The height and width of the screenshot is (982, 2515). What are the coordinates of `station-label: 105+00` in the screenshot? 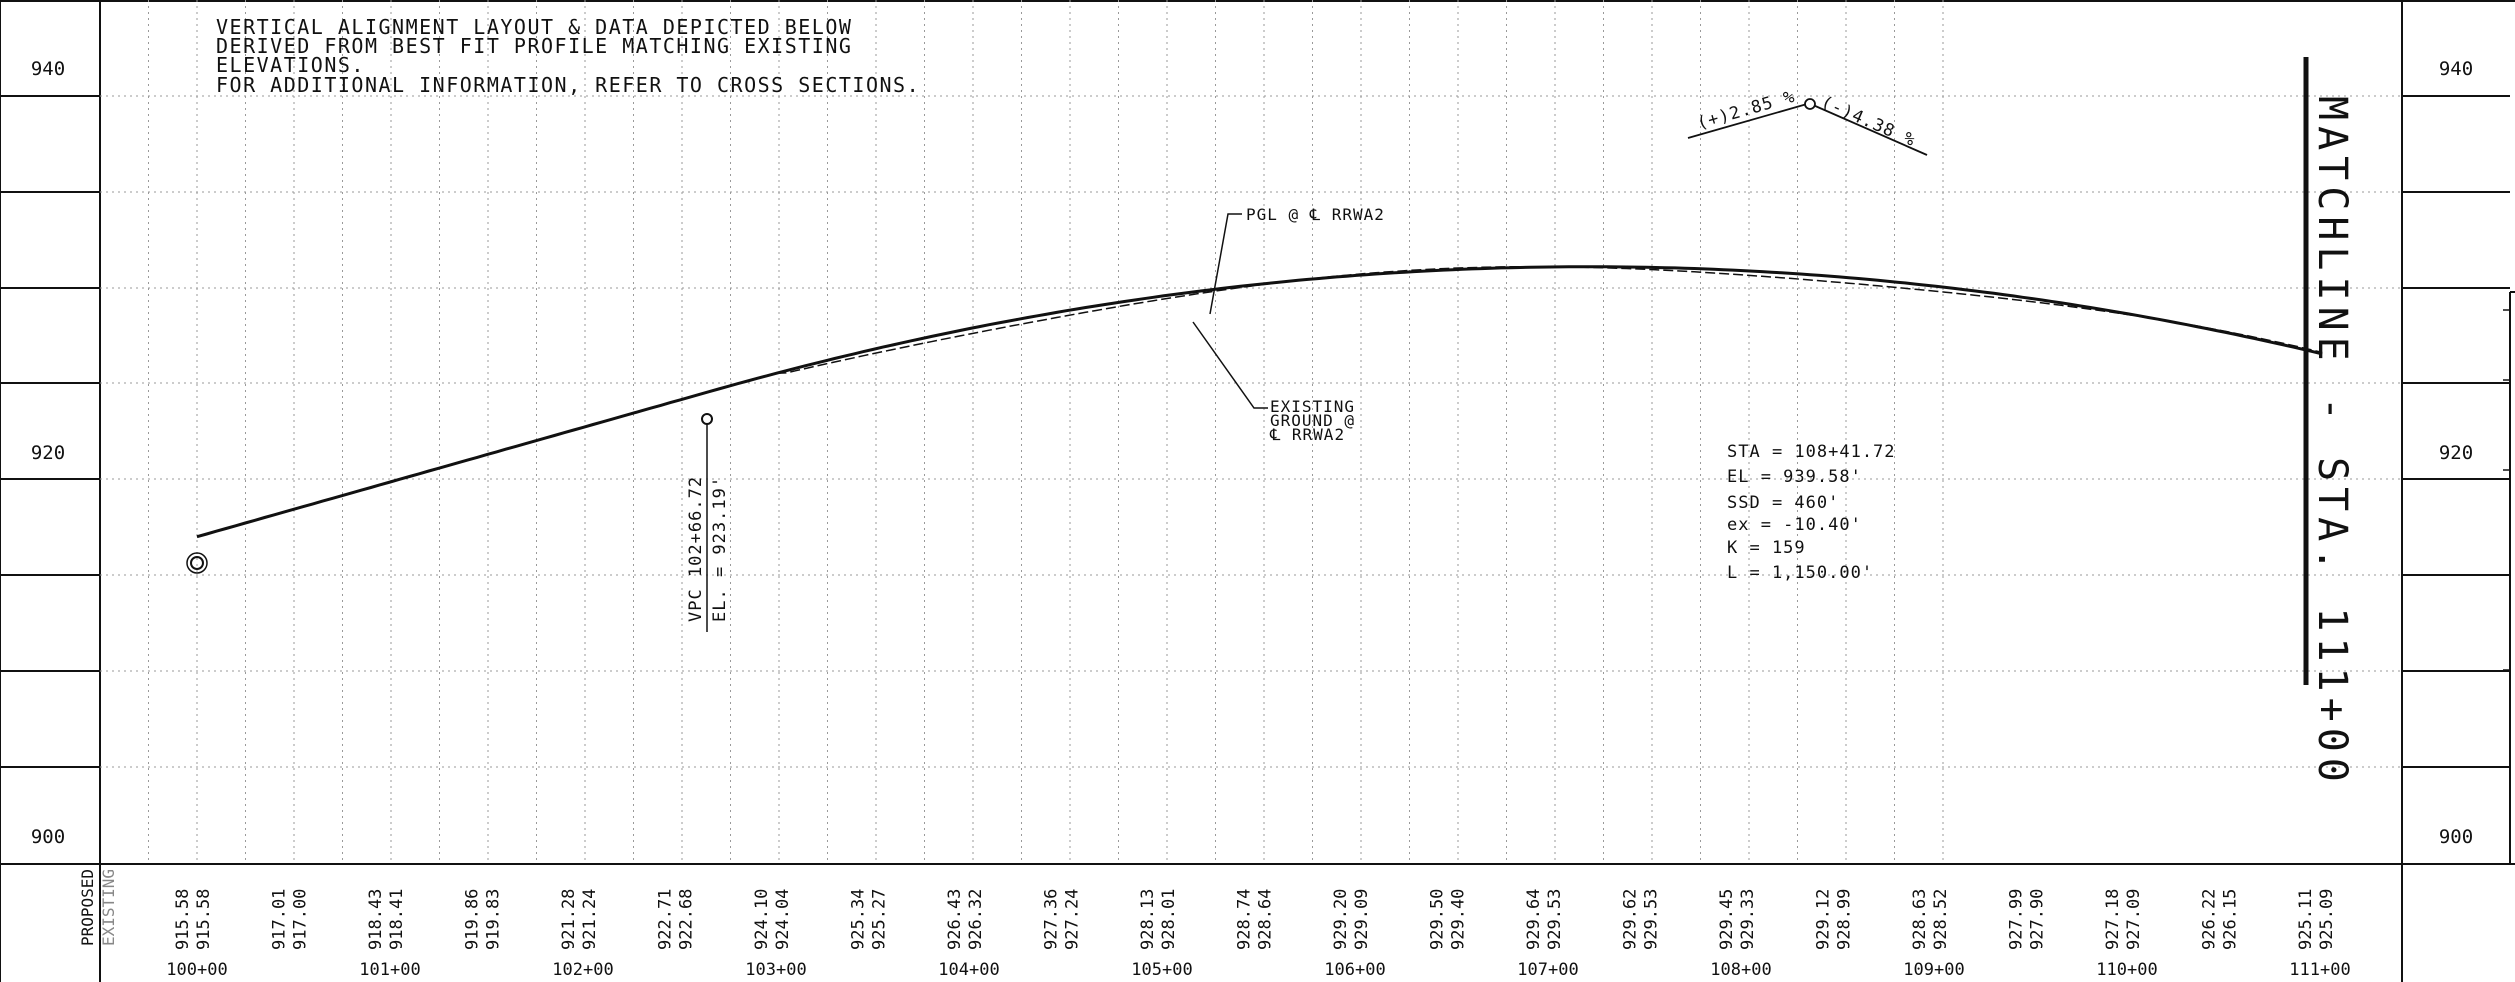 It's located at (1161, 970).